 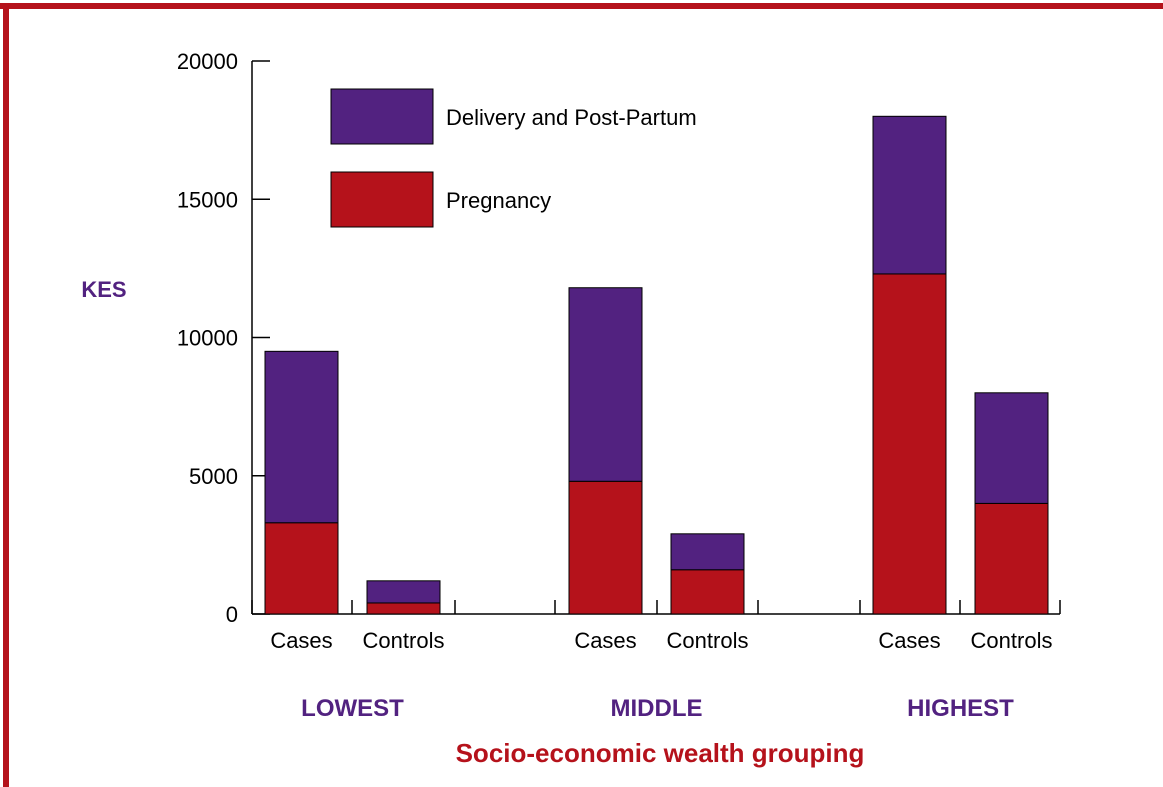 I want to click on group-label: LOWEST, so click(x=352, y=708).